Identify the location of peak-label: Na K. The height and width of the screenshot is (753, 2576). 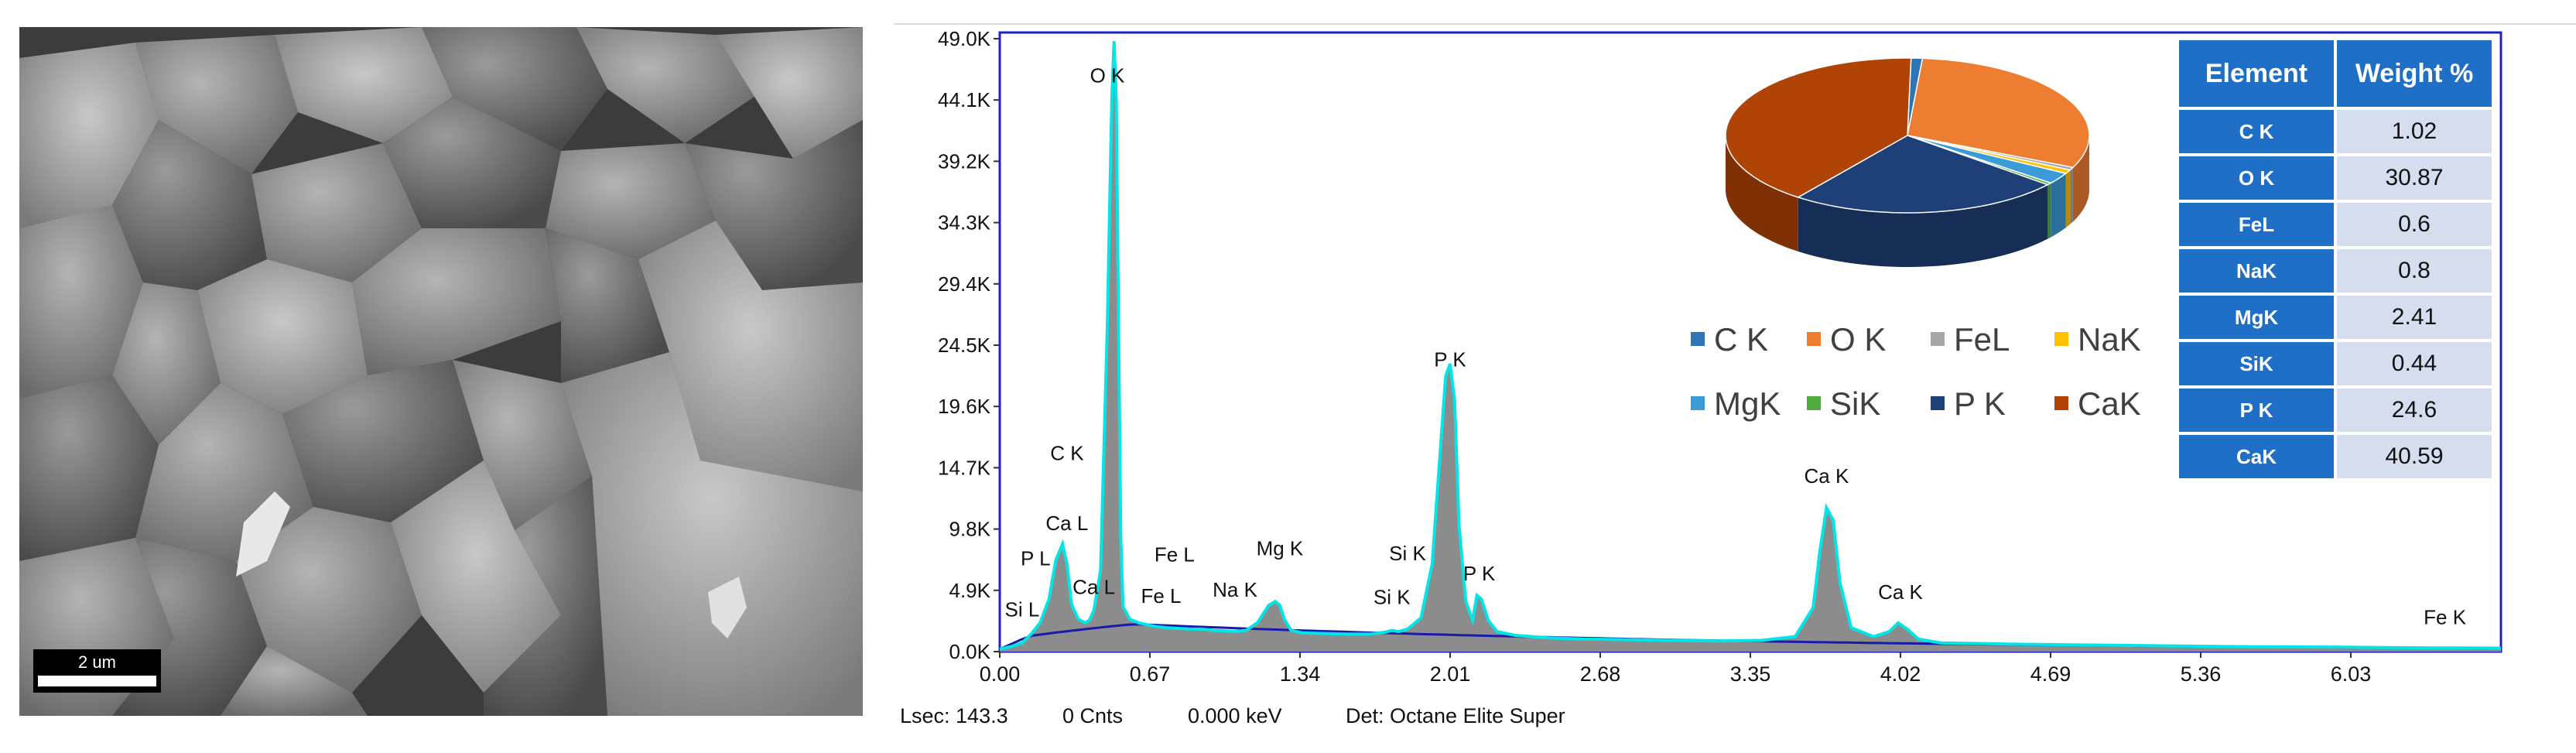
(1235, 589).